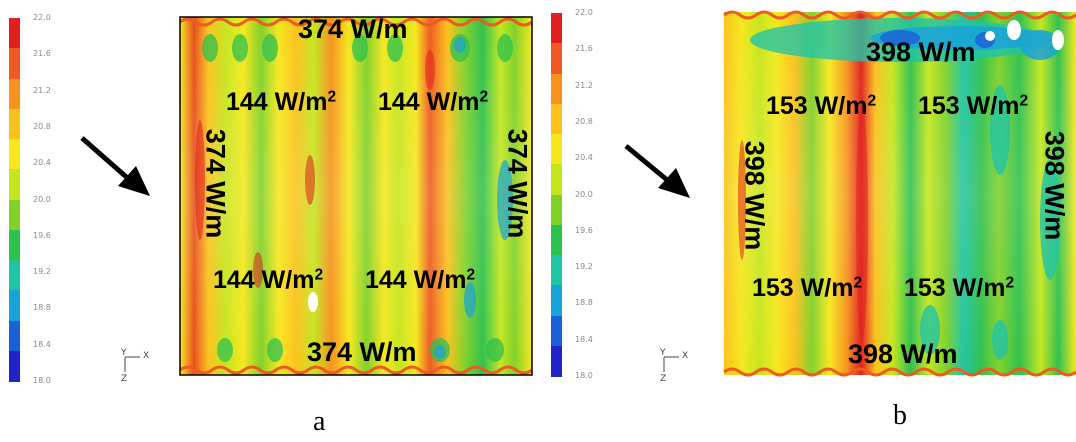  I want to click on panel-b-left-label: 398 W/m, so click(754, 195).